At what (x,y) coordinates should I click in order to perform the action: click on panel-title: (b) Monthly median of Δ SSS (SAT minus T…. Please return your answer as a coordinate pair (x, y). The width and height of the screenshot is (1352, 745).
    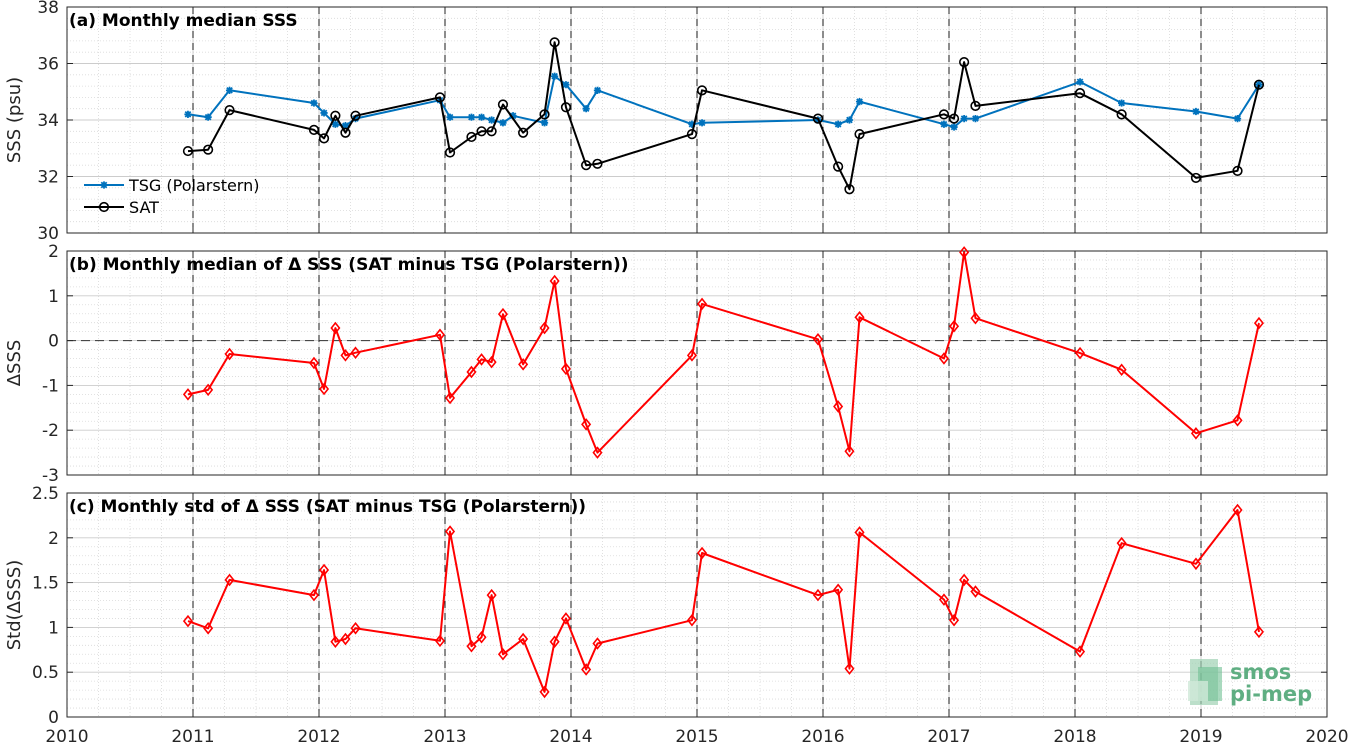
    Looking at the image, I should click on (349, 265).